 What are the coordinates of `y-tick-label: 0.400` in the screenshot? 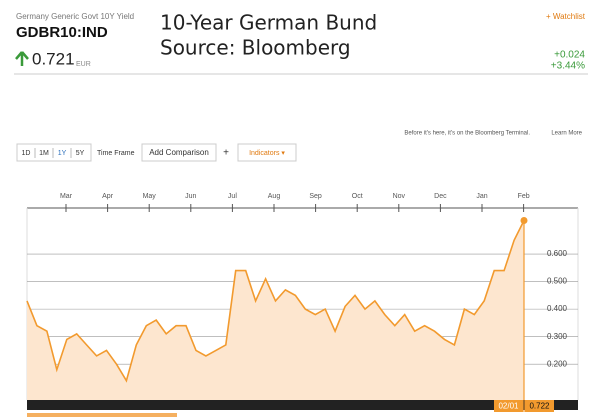 It's located at (557, 308).